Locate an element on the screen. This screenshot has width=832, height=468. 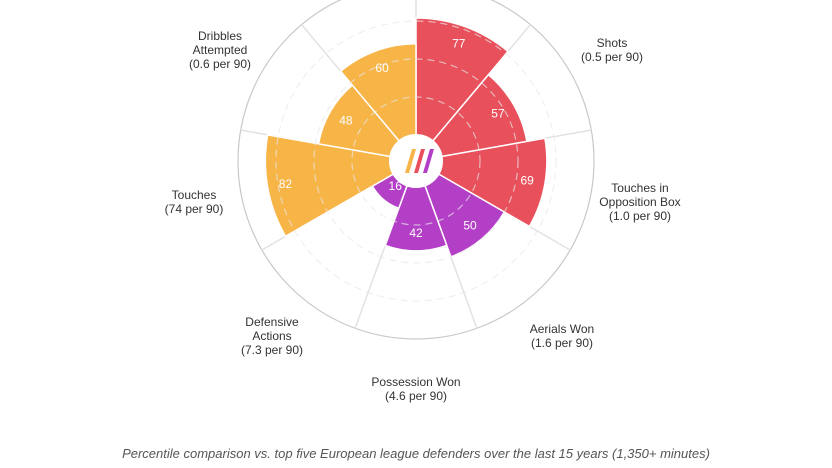
axis-label: Shots (0.5 per 90) is located at coordinates (612, 50).